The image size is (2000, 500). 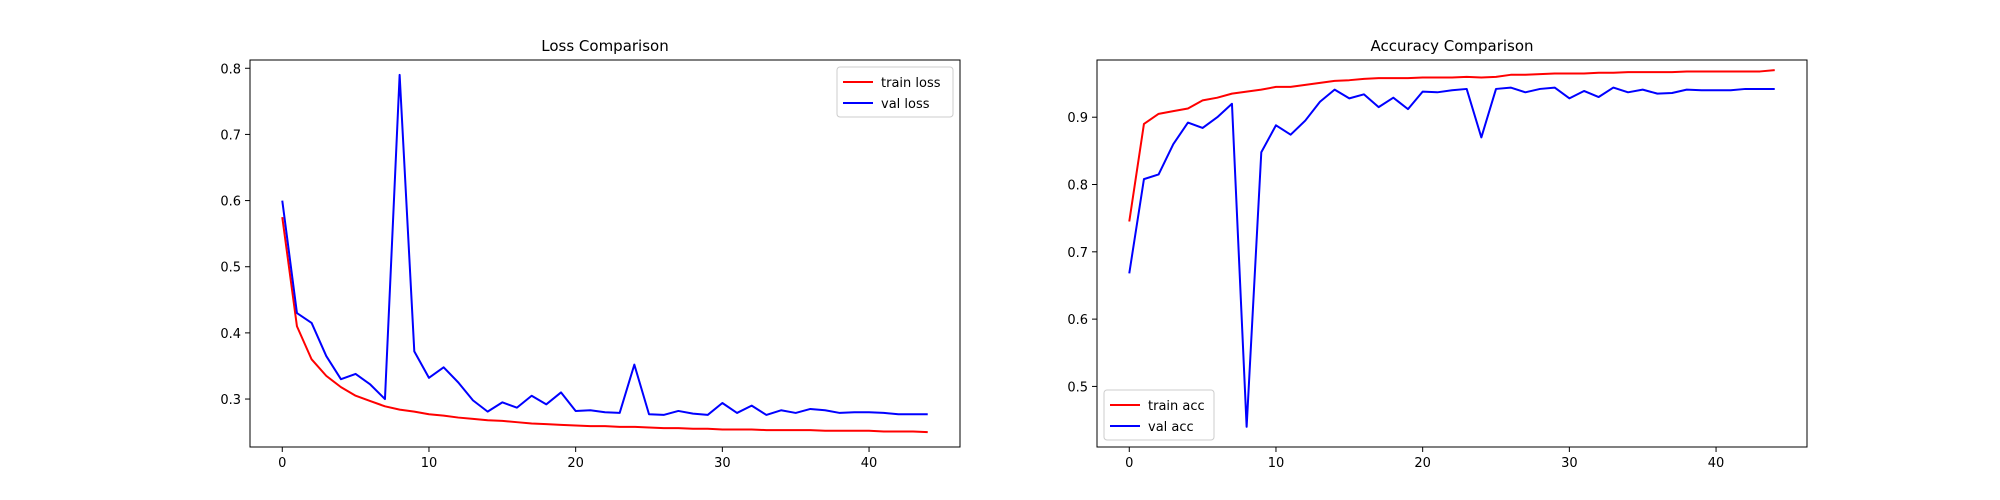 I want to click on y-tick-label: 0.3, so click(x=230, y=400).